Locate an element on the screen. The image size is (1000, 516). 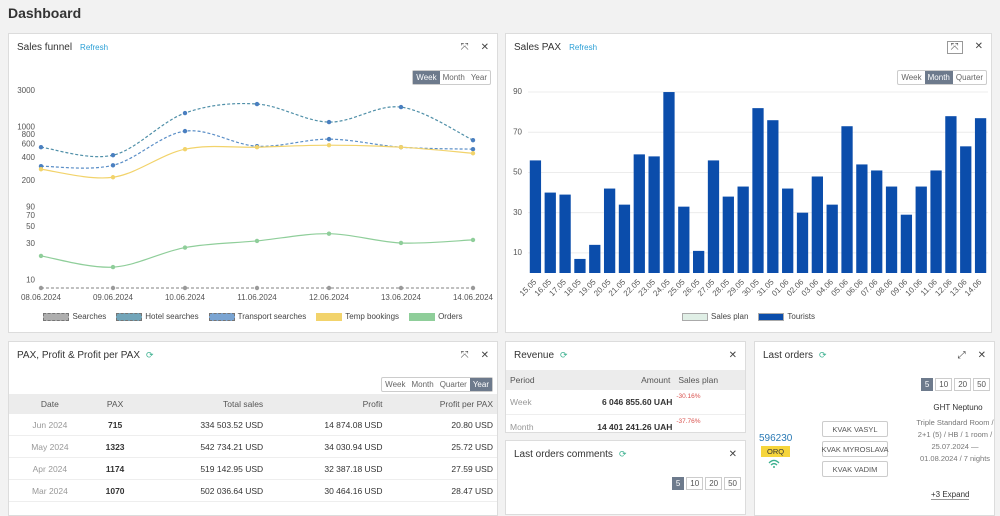
table-cell: -37.76% is located at coordinates (709, 423).